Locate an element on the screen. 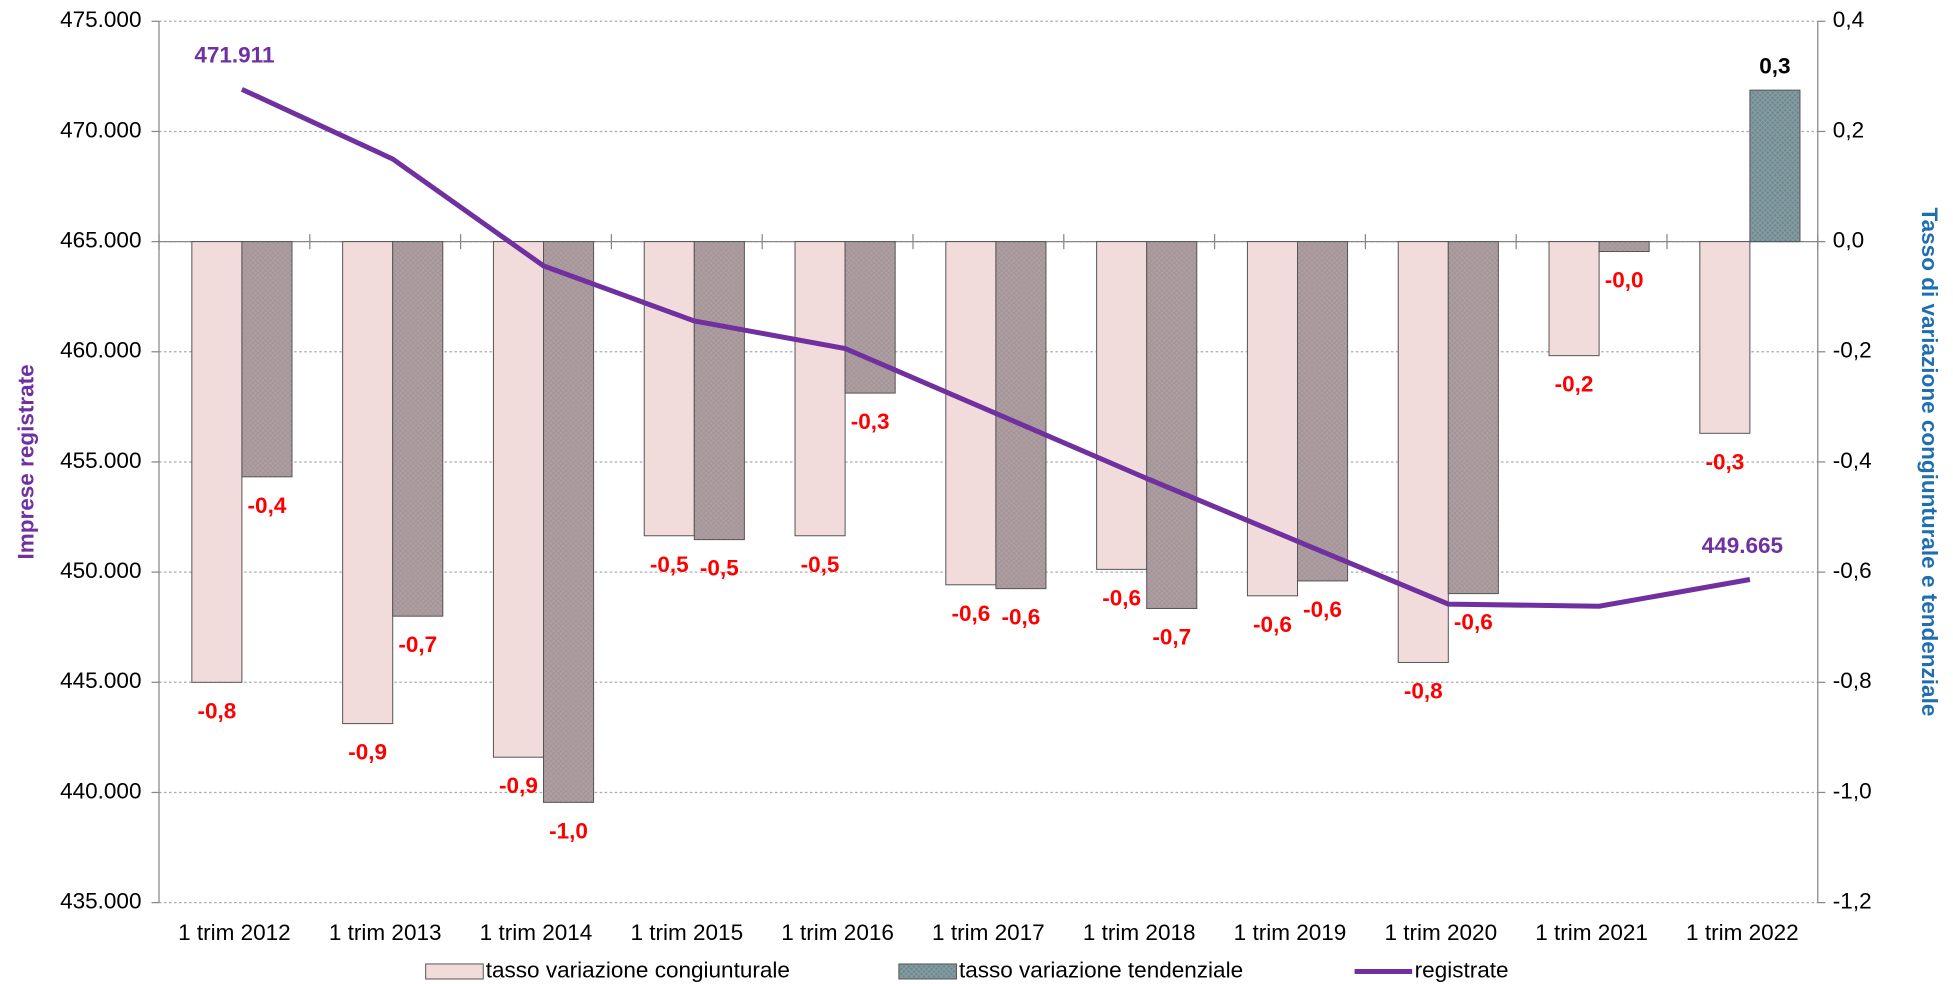 The height and width of the screenshot is (984, 1953). data-label: 449.665 is located at coordinates (1742, 545).